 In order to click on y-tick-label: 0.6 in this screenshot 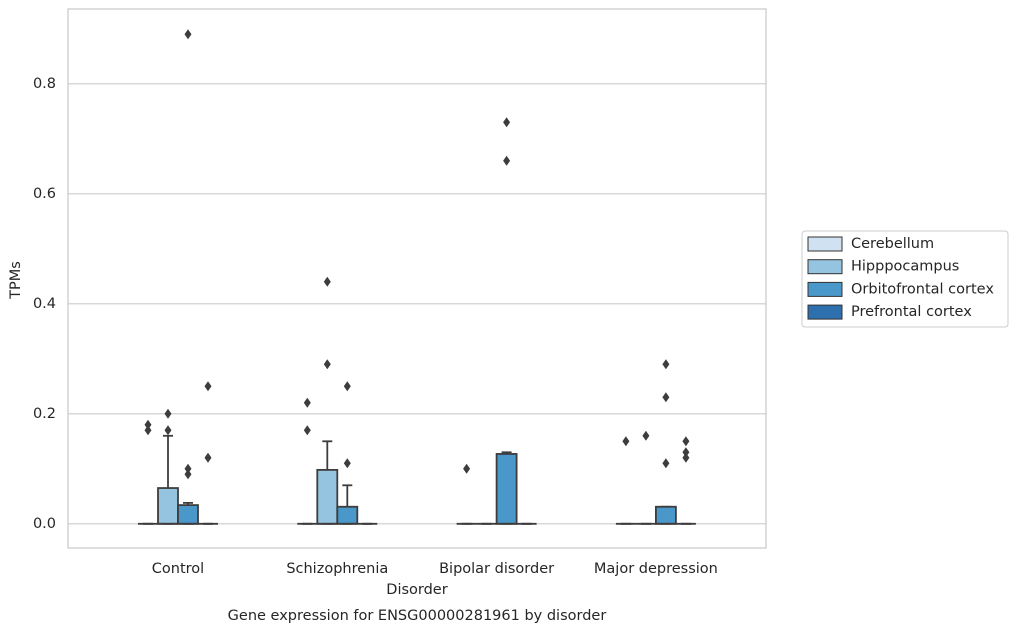, I will do `click(44, 194)`.